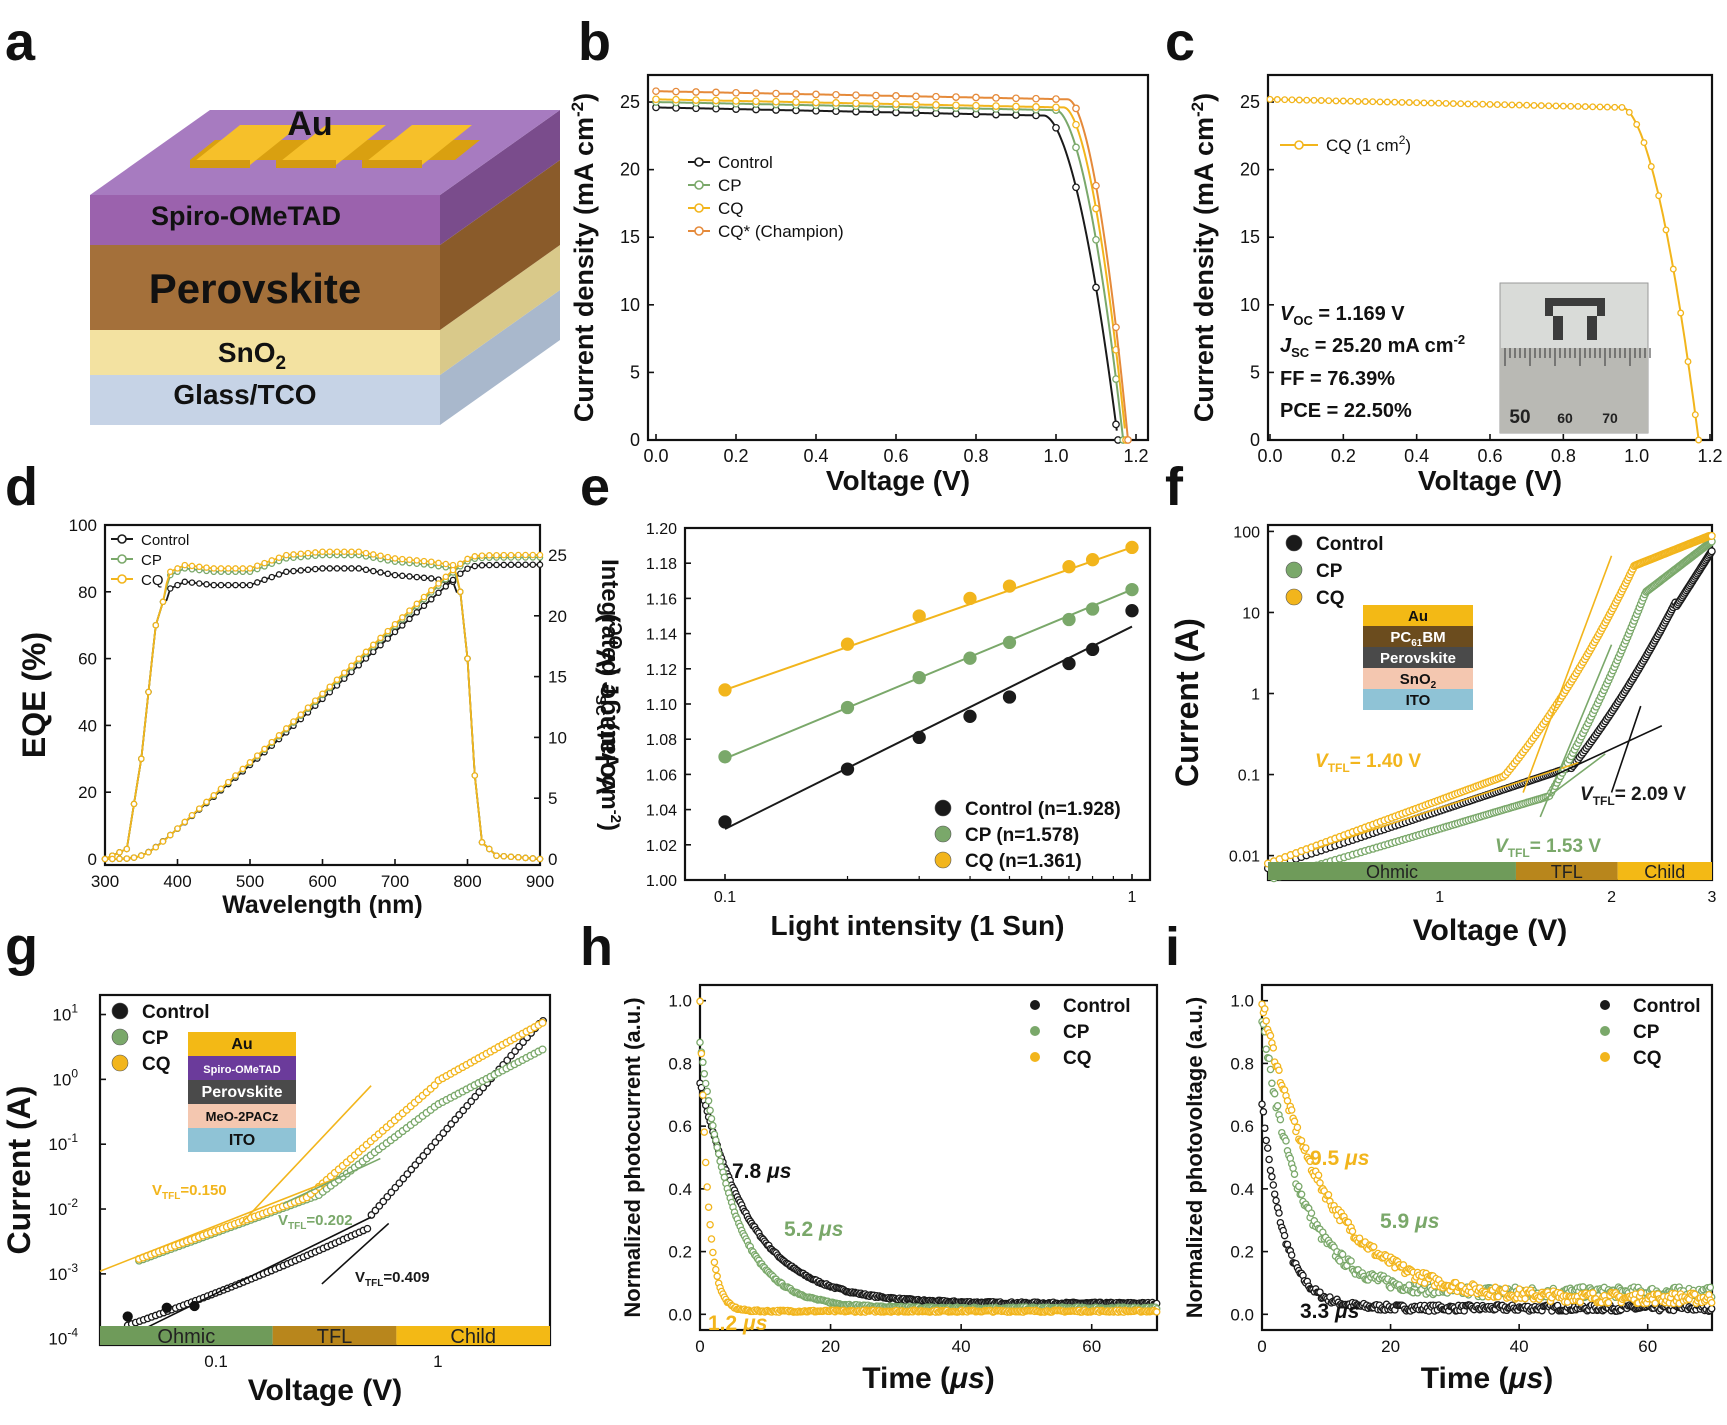  Describe the element at coordinates (105, 881) in the screenshot. I see `x-tick-label-d: 300` at that location.